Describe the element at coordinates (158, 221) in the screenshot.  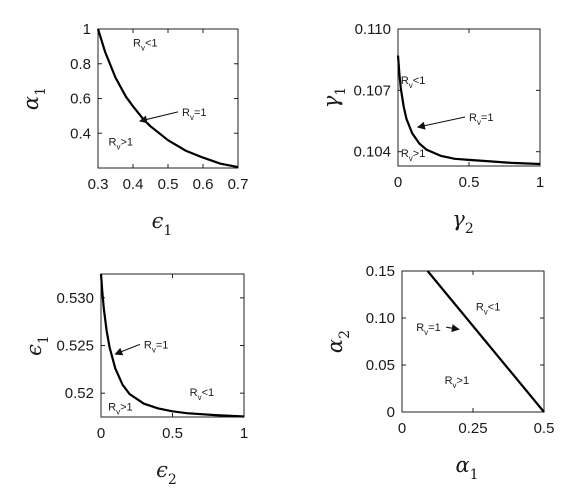
I see `chart-1-xlabel-symbol: ϵ` at that location.